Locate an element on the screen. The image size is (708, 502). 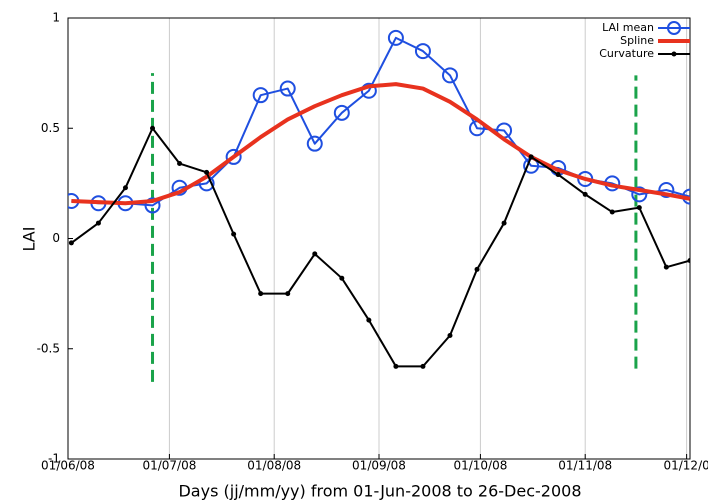
y-tick-label: 0 is located at coordinates (56, 238).